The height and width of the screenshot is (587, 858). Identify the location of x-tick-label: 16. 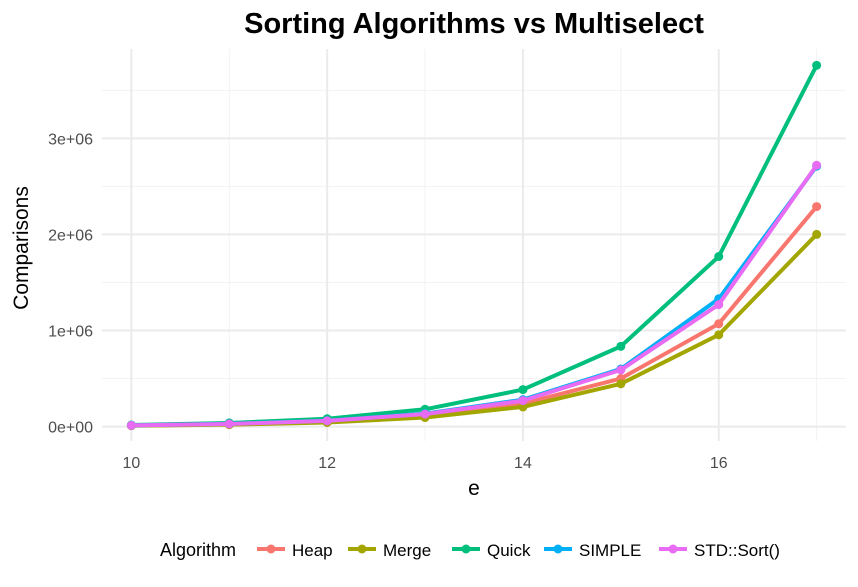
(719, 463).